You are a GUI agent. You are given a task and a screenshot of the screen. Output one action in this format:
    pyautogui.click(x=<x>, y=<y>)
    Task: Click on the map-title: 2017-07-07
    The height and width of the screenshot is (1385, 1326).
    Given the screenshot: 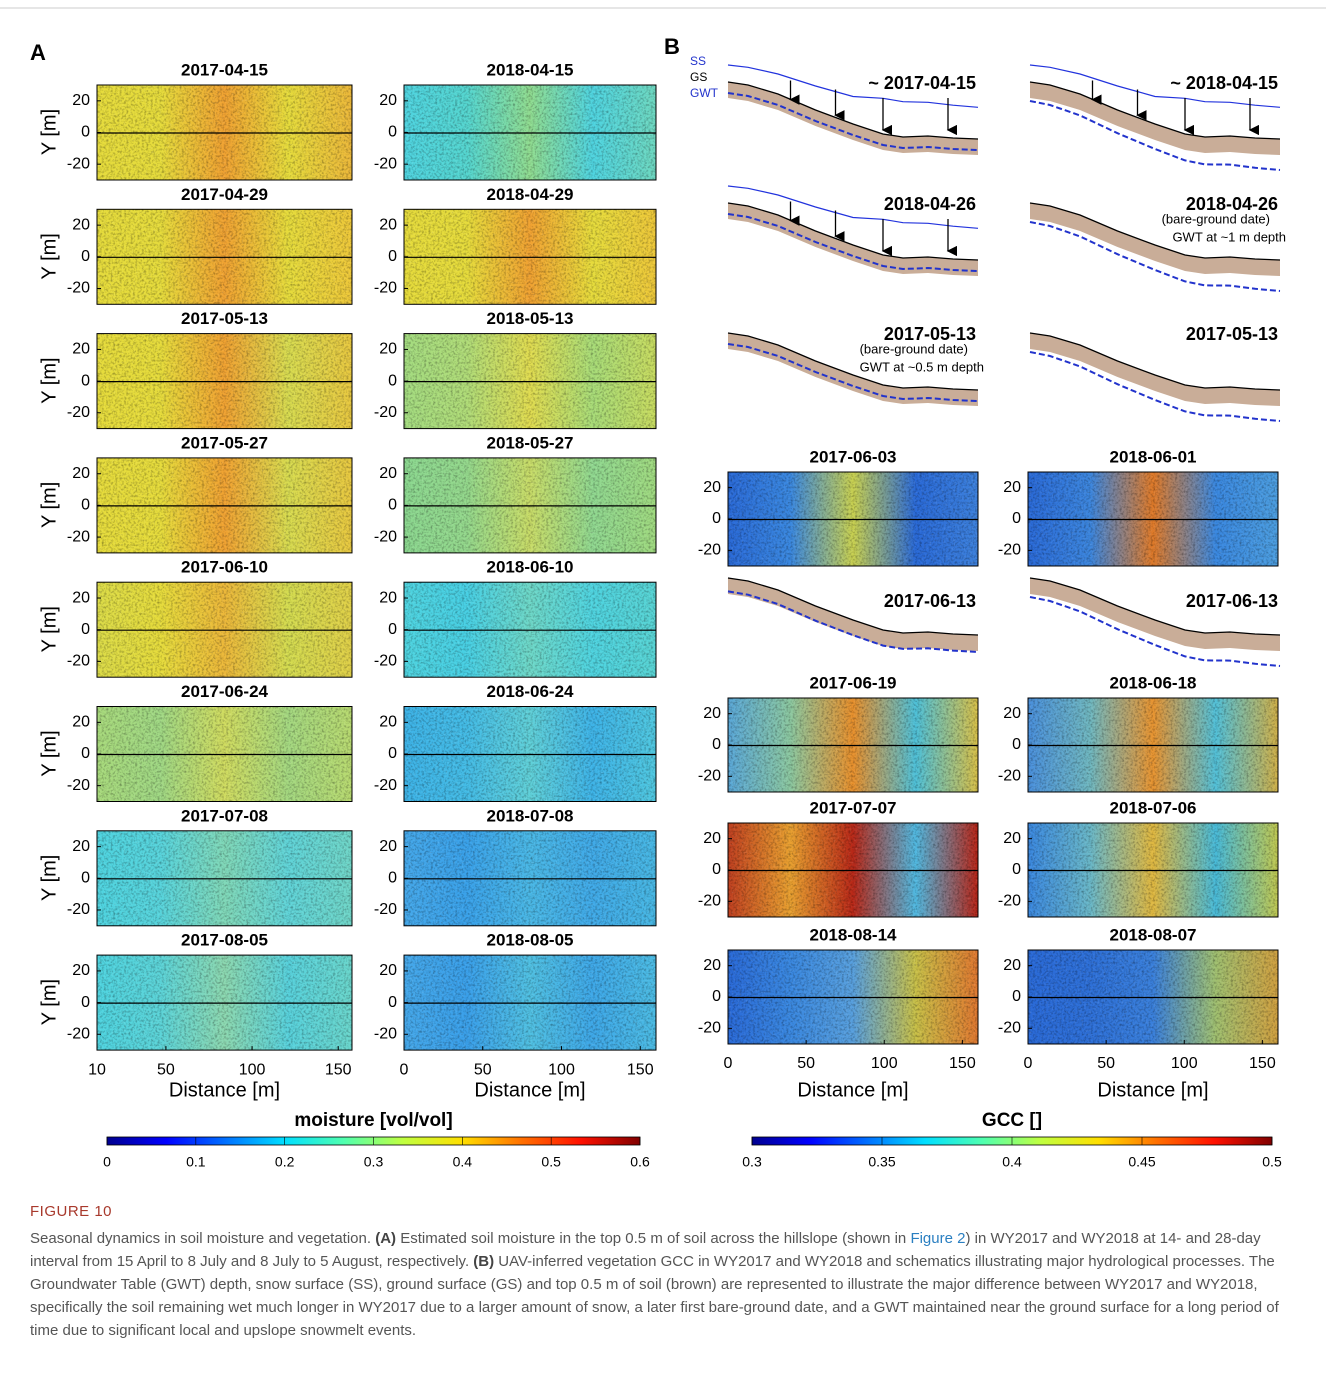 What is the action you would take?
    pyautogui.click(x=853, y=807)
    